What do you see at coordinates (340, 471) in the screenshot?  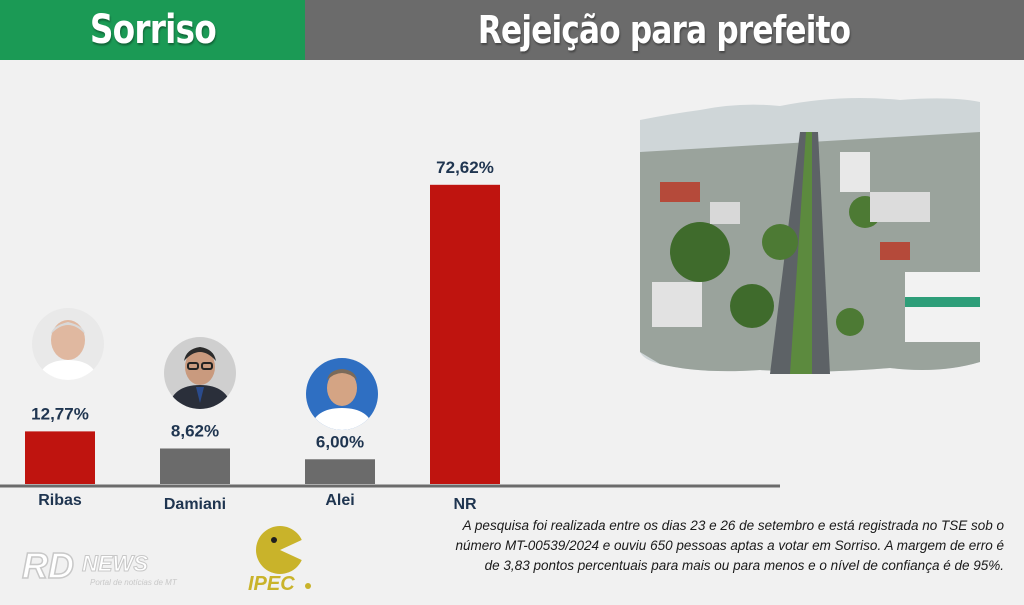 I see `bar-alei` at bounding box center [340, 471].